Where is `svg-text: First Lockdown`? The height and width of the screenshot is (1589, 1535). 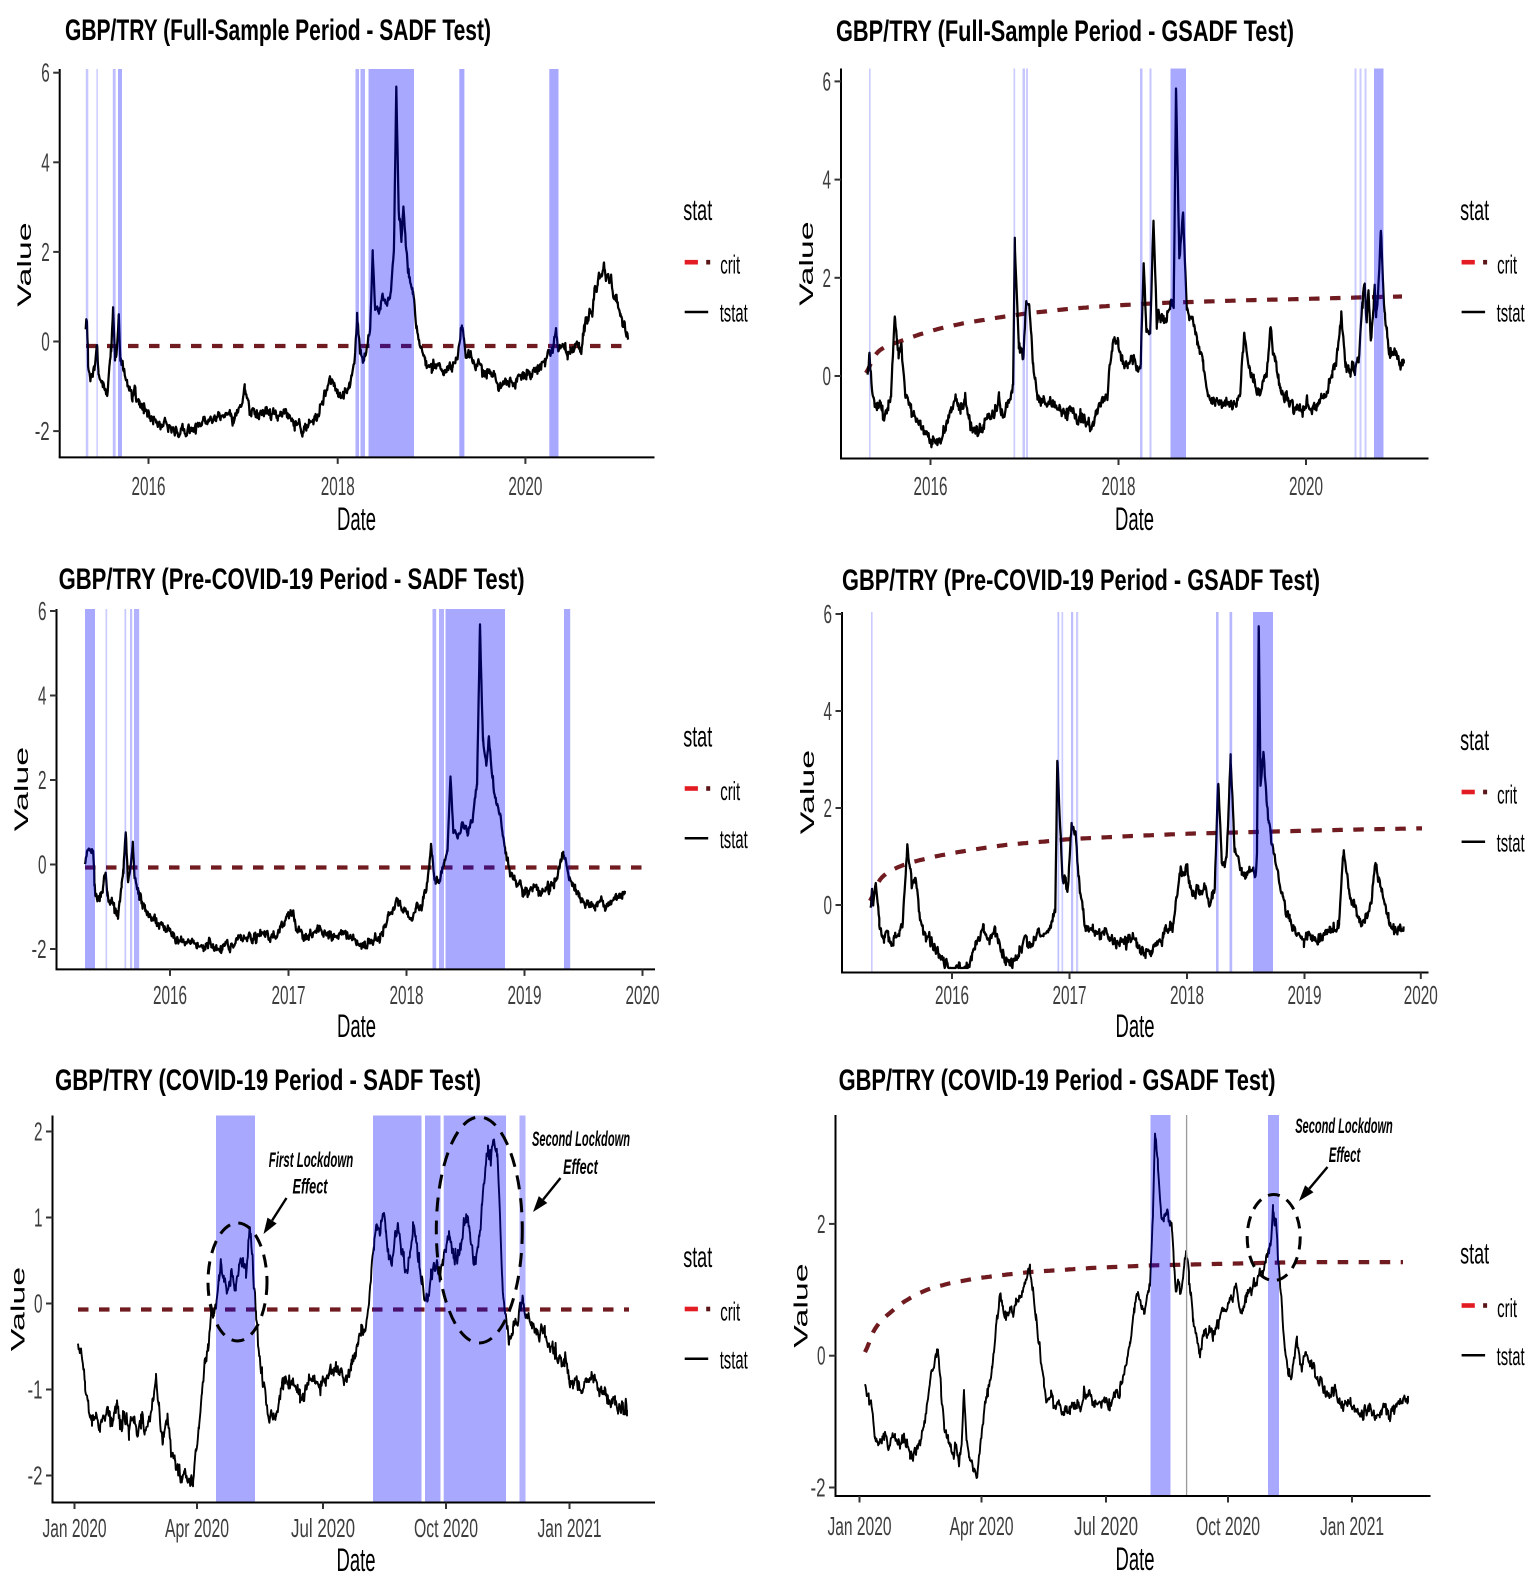 svg-text: First Lockdown is located at coordinates (311, 1160).